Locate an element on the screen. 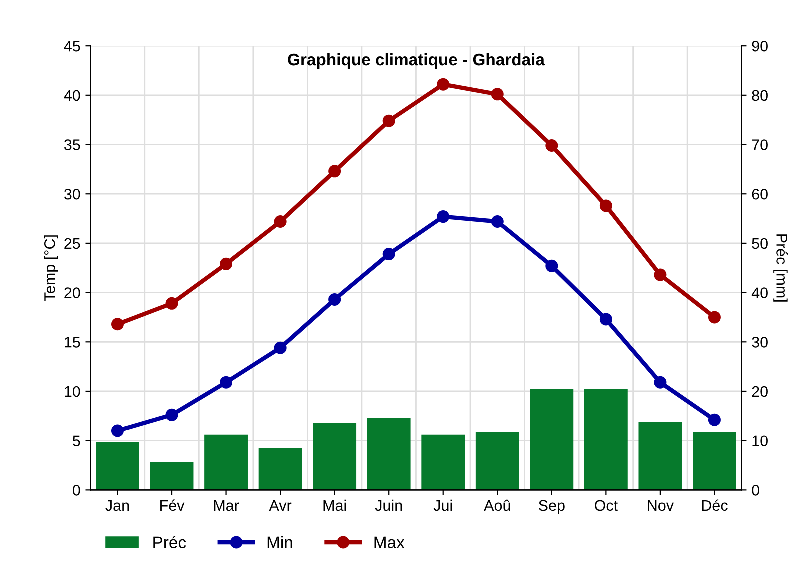  y2-tick-label: 20 is located at coordinates (760, 392).